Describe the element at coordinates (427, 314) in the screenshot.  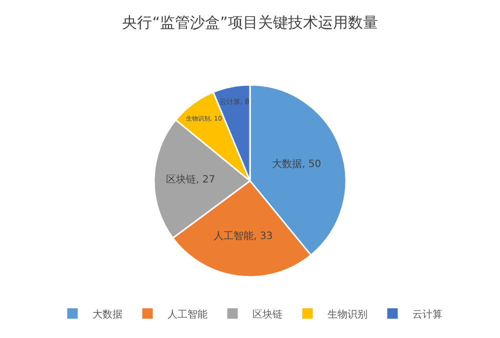
I see `legend-label: 云计算` at that location.